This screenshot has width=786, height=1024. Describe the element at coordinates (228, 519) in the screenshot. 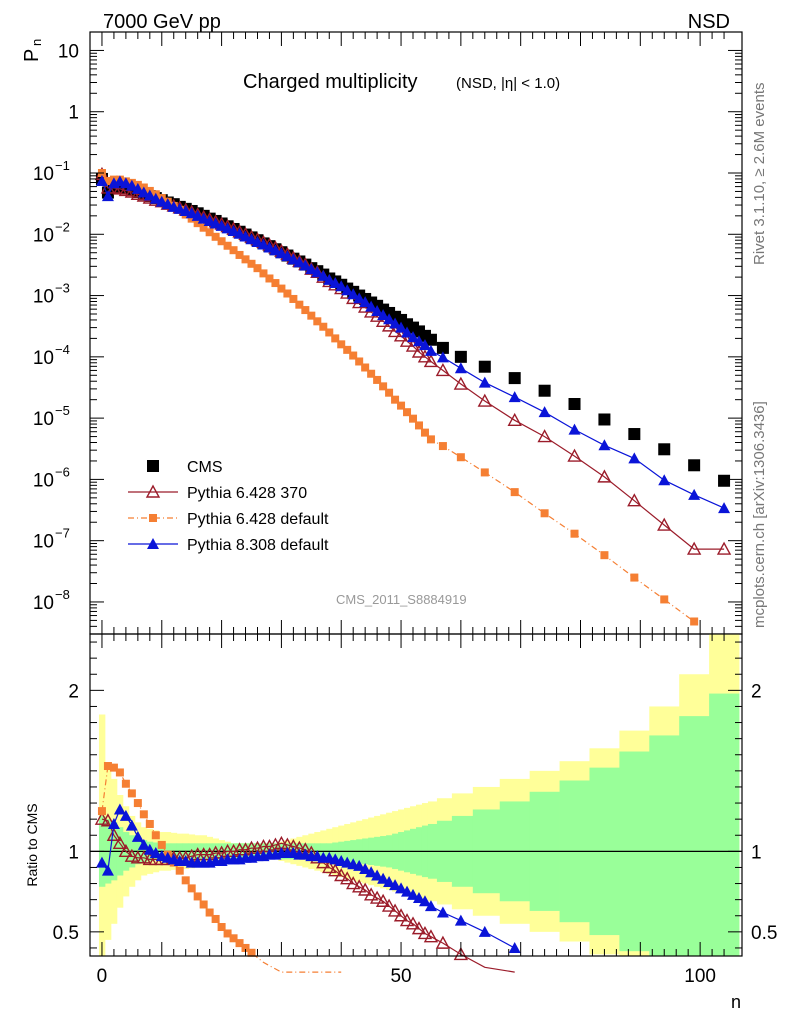

I see `legend-item-pythia-6-428-default: Pythia 6.428 default` at that location.